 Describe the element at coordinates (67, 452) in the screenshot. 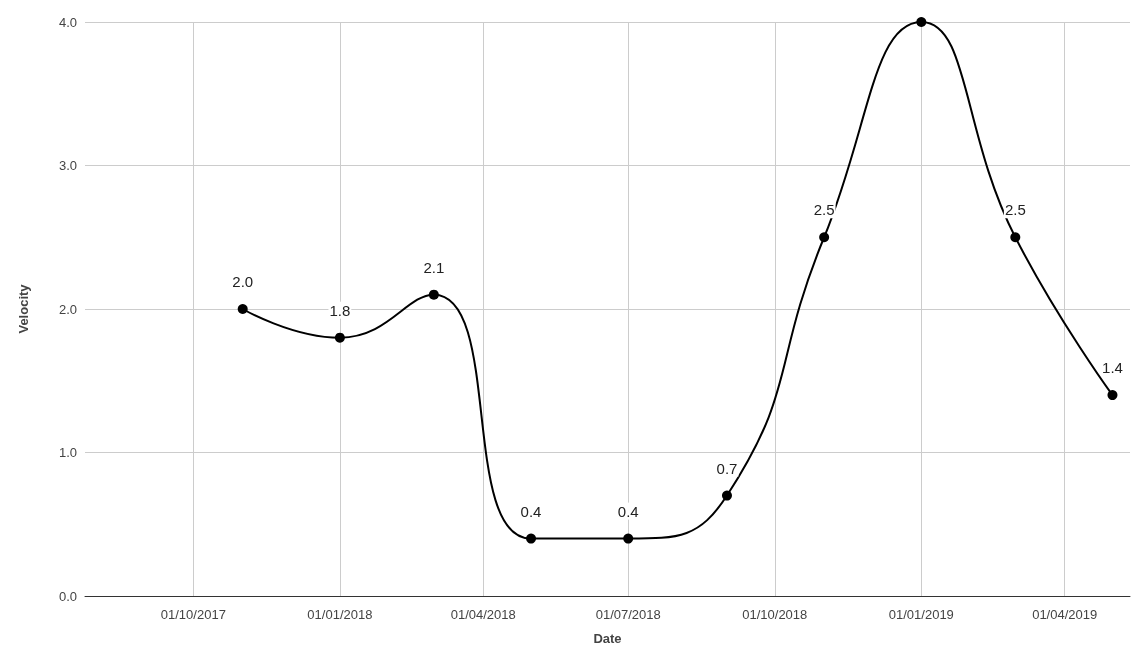

I see `y-tick-label: 1.0` at that location.